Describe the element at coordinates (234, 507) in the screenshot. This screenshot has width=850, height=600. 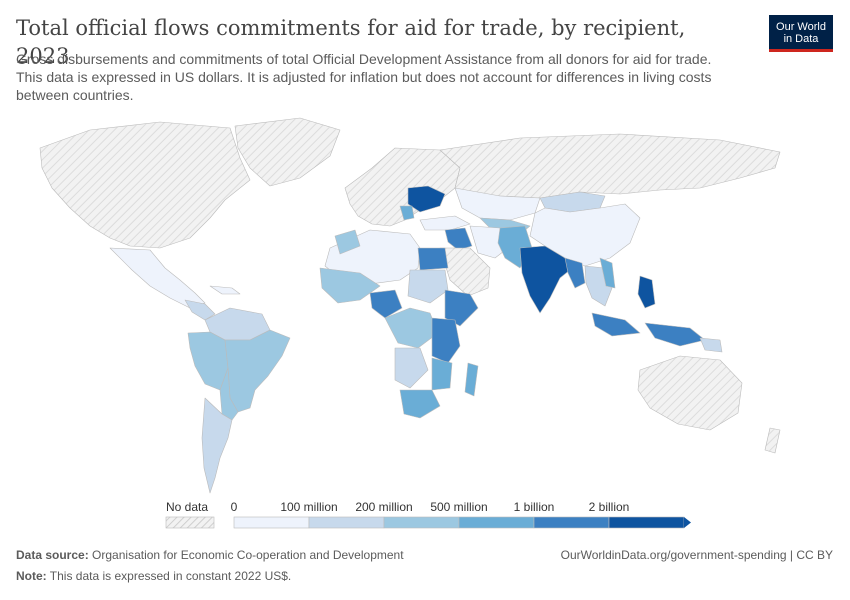
I see `legend-bin-label: 0` at that location.